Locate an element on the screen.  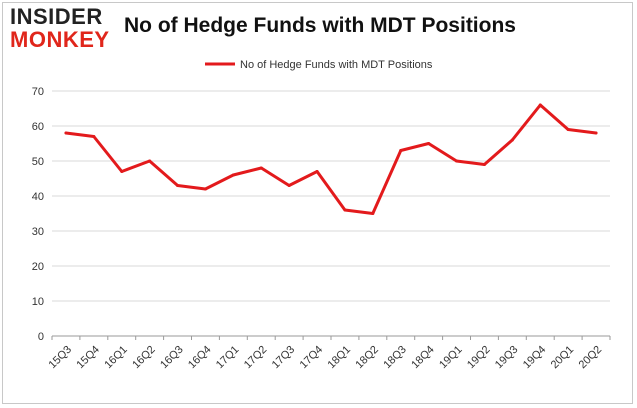
legend-label: No of Hedge Funds with MDT Positions is located at coordinates (336, 65).